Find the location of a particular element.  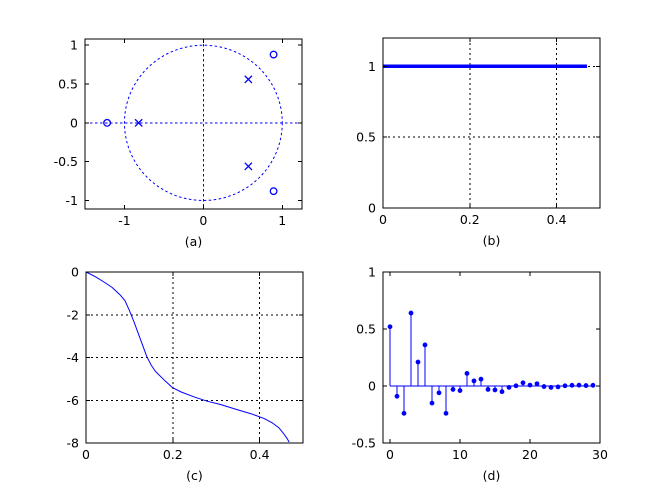

y-tick-label: -2 is located at coordinates (73, 314).